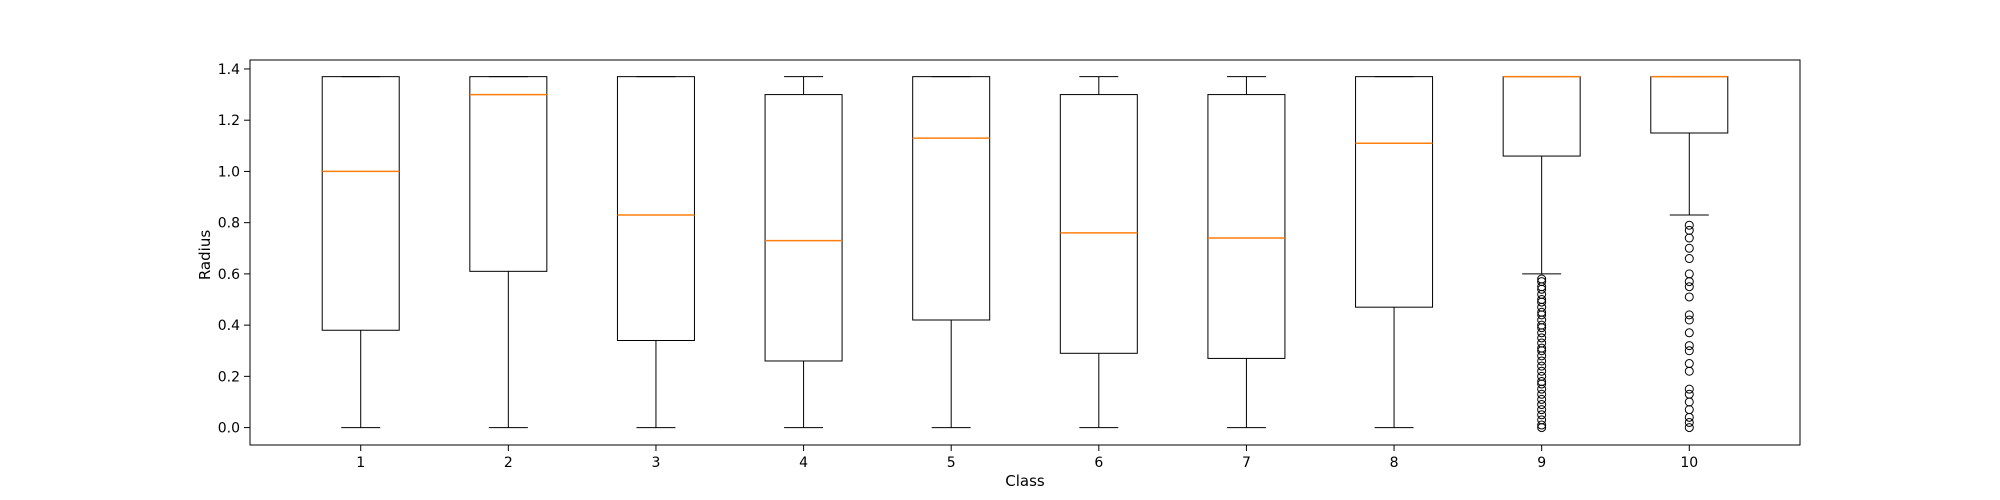  Describe the element at coordinates (1098, 463) in the screenshot. I see `x-tick-label: 6` at that location.